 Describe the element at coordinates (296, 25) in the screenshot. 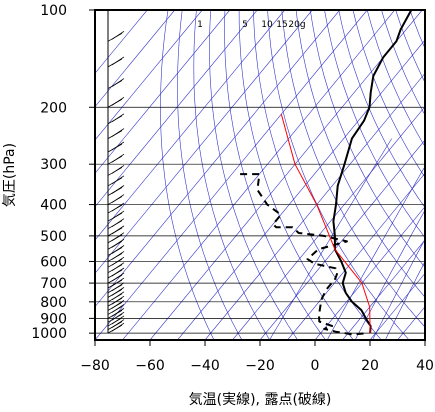

I see `mixing-ratio-label: 20g` at that location.